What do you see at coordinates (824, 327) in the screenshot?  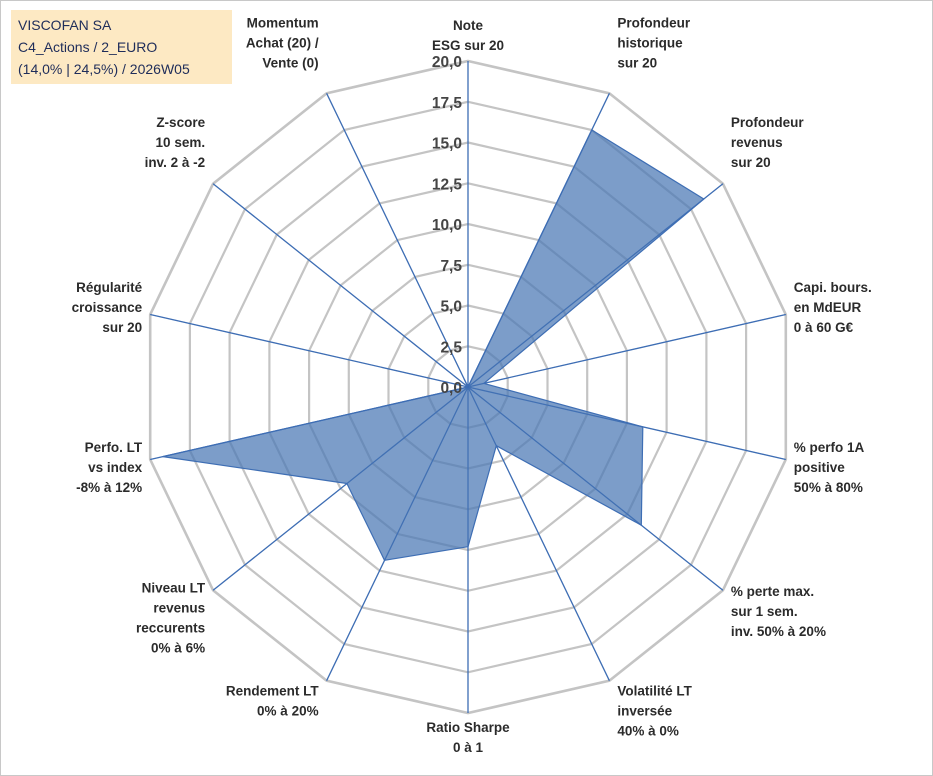 I see `axis-label-line: 0 à 60 G€` at bounding box center [824, 327].